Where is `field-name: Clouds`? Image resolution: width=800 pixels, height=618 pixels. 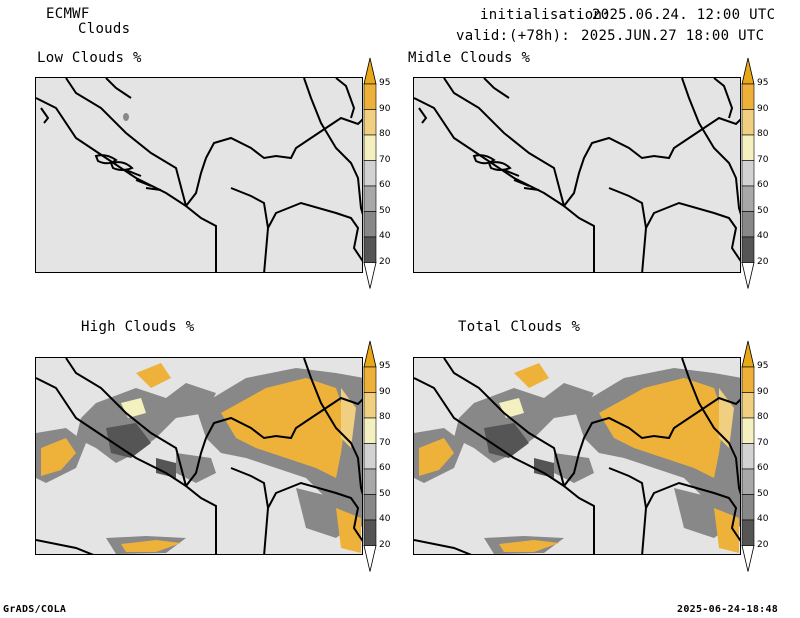 field-name: Clouds is located at coordinates (104, 29).